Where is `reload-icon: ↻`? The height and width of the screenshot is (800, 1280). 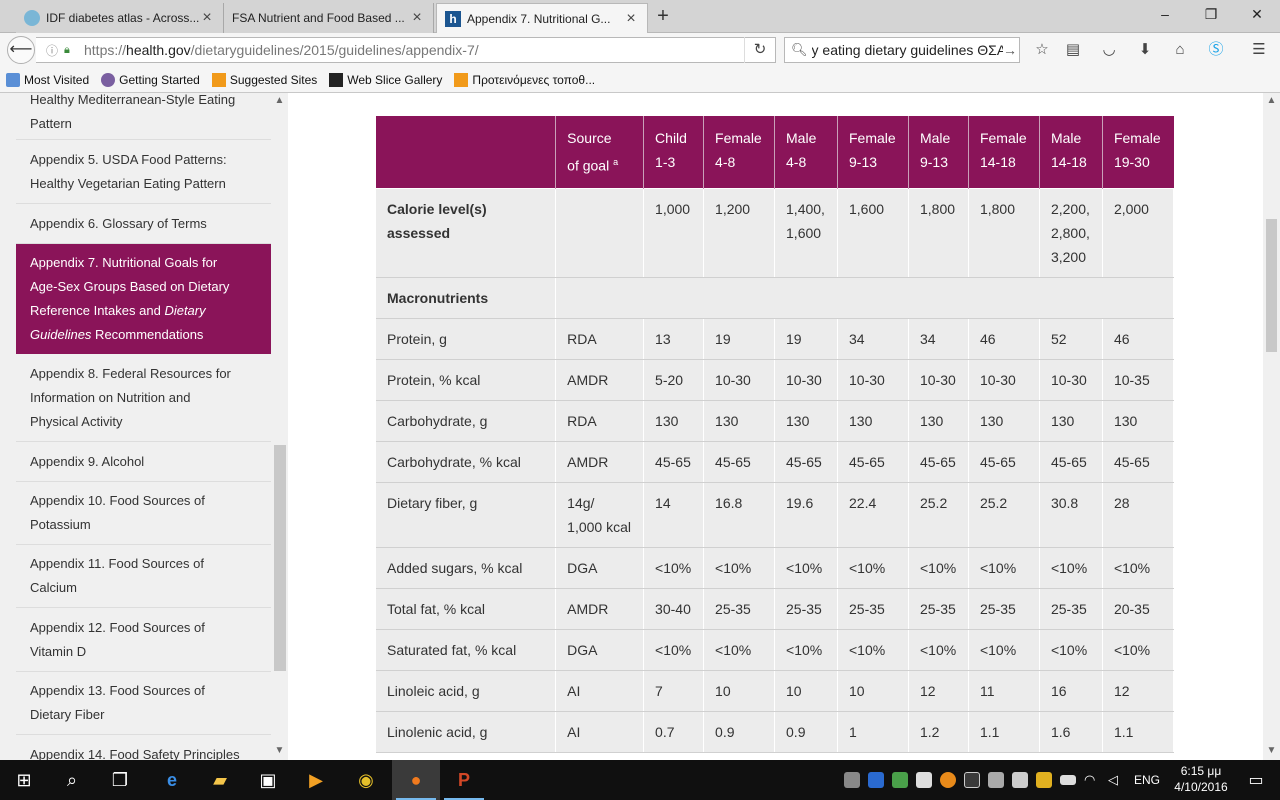 reload-icon: ↻ is located at coordinates (760, 49).